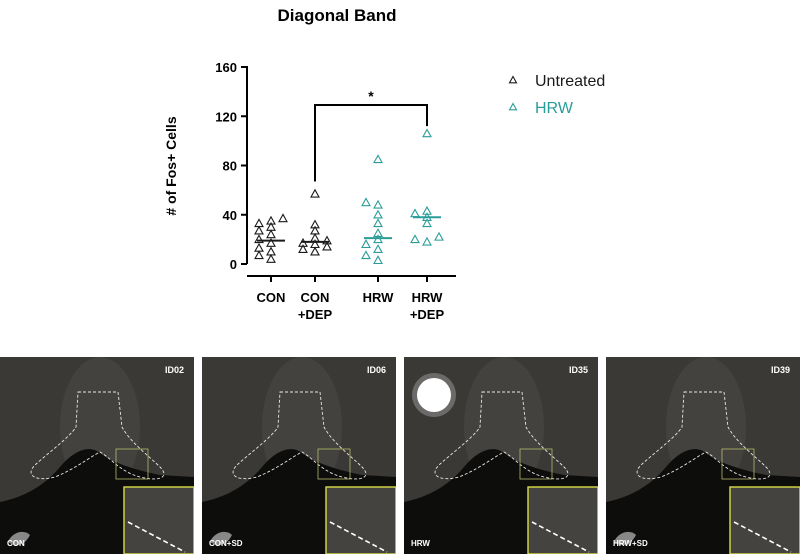 This screenshot has width=800, height=554. I want to click on panel-label: CON, so click(16, 543).